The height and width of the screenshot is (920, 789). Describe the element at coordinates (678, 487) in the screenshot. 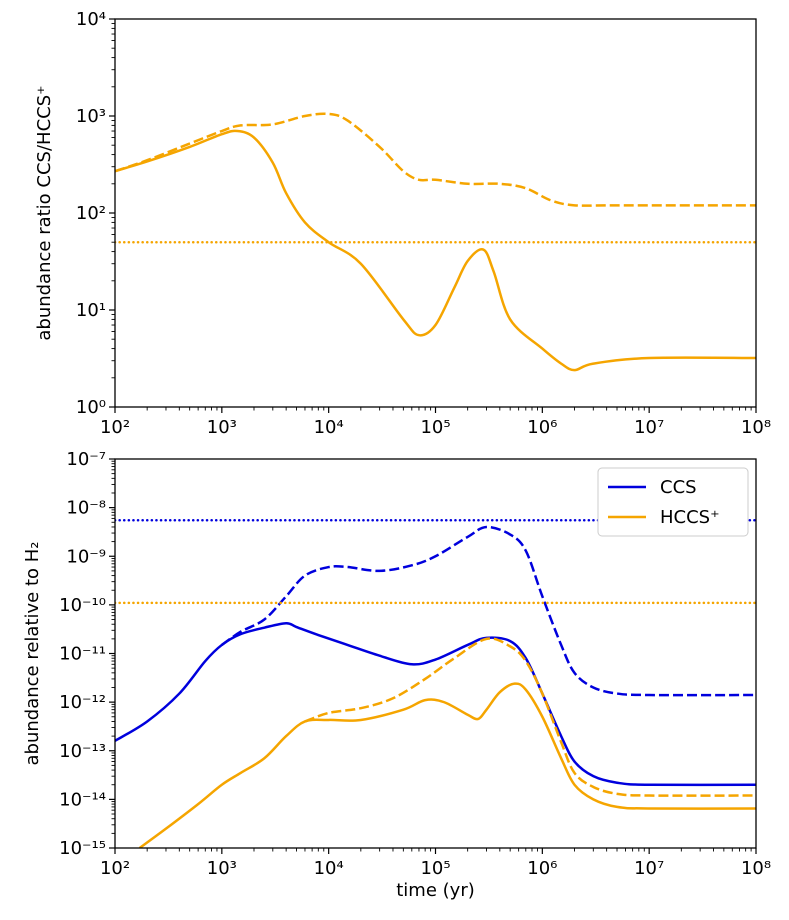

I see `legend-label-ccs: CCS` at that location.